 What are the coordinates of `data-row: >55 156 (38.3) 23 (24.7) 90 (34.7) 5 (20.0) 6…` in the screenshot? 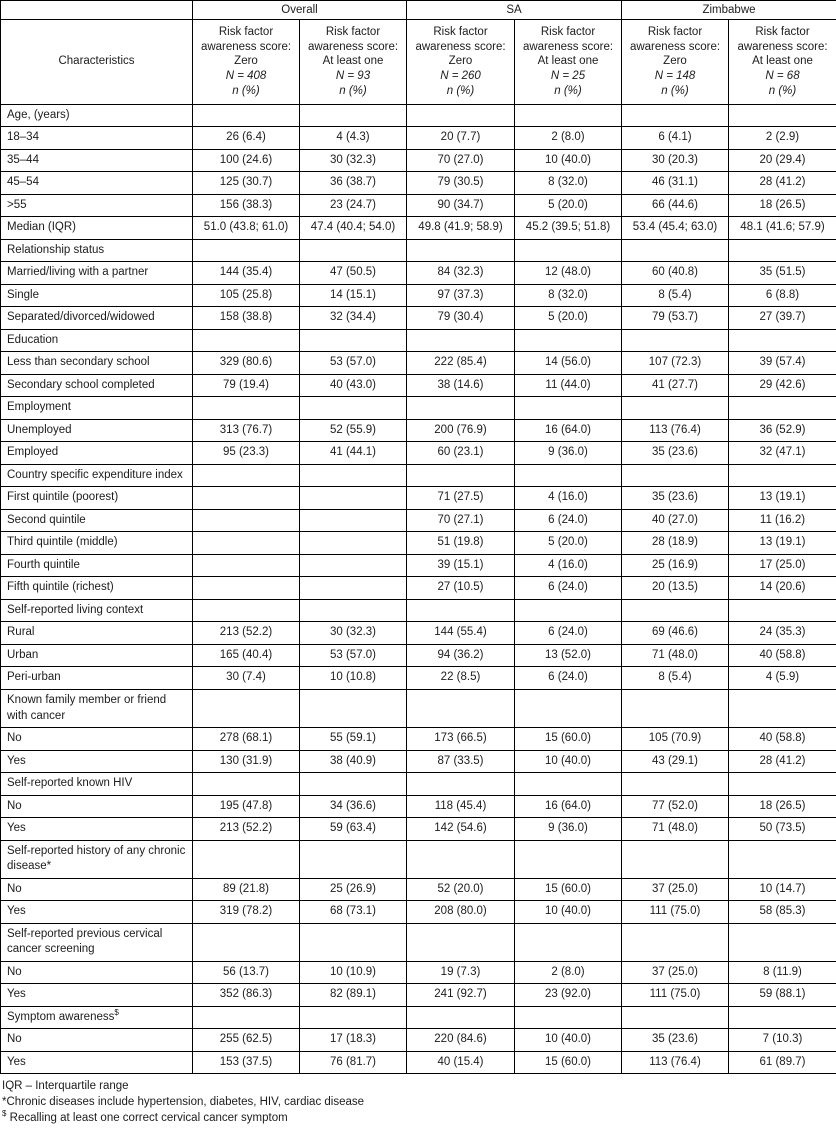 It's located at (418, 205).